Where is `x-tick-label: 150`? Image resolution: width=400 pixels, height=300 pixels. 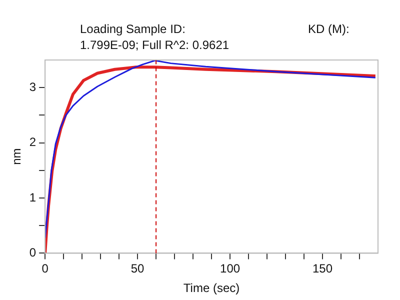
x-tick-label: 150 is located at coordinates (322, 269).